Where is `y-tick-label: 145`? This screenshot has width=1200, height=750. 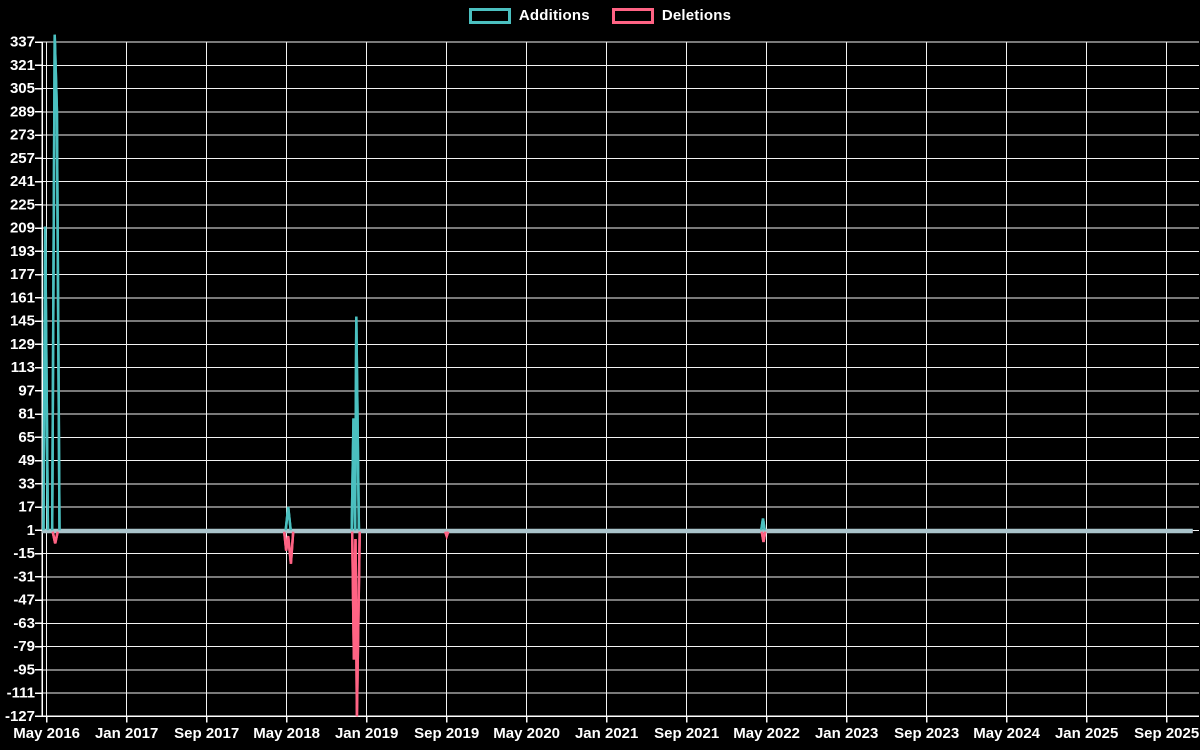 y-tick-label: 145 is located at coordinates (22, 321).